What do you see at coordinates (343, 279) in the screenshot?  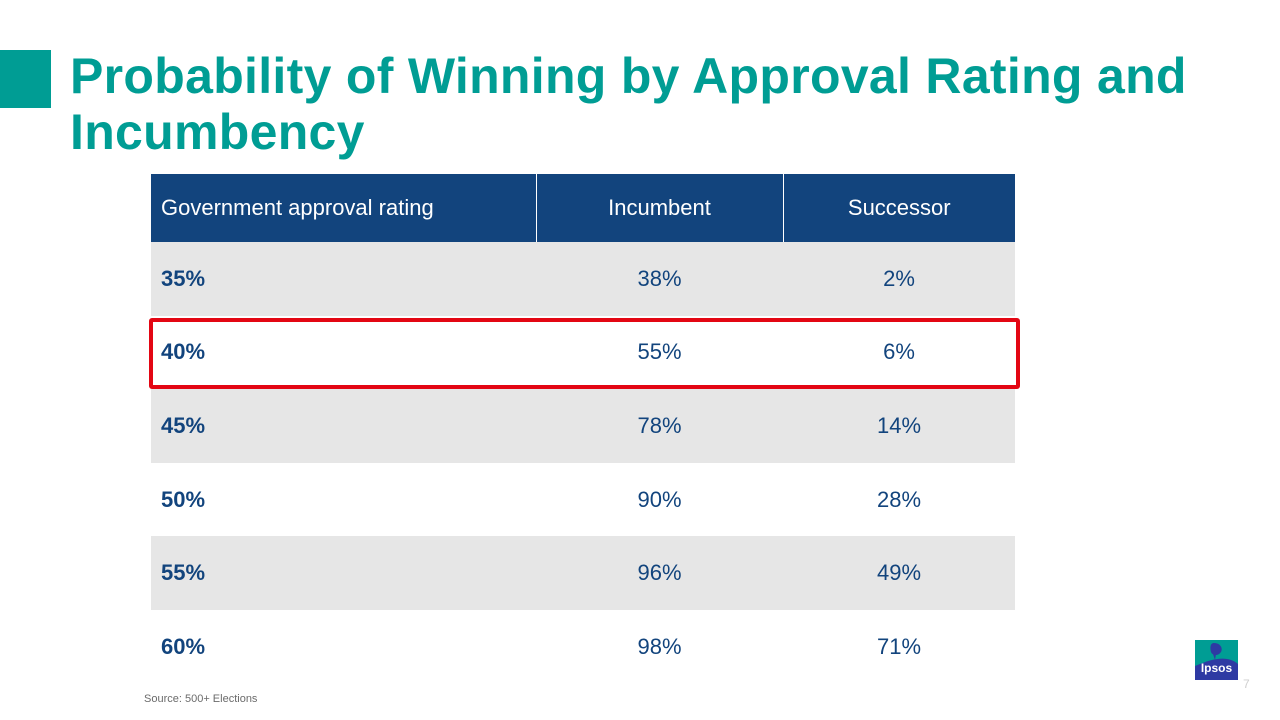 I see `rating-cell: 35%` at bounding box center [343, 279].